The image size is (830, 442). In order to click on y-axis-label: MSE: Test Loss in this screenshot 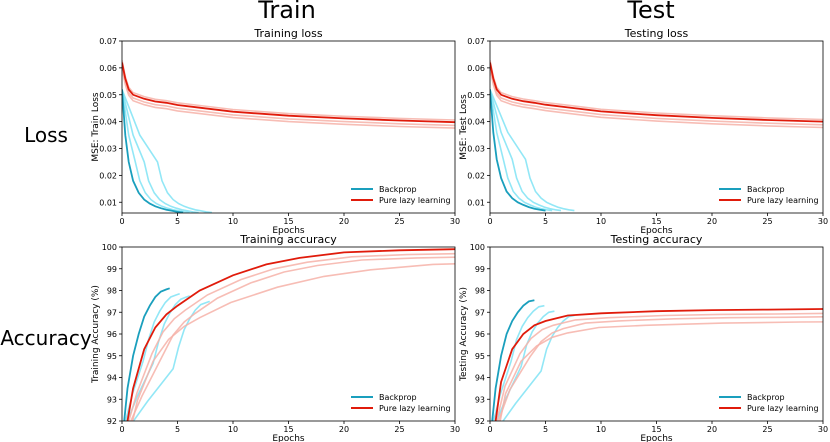, I will do `click(464, 127)`.